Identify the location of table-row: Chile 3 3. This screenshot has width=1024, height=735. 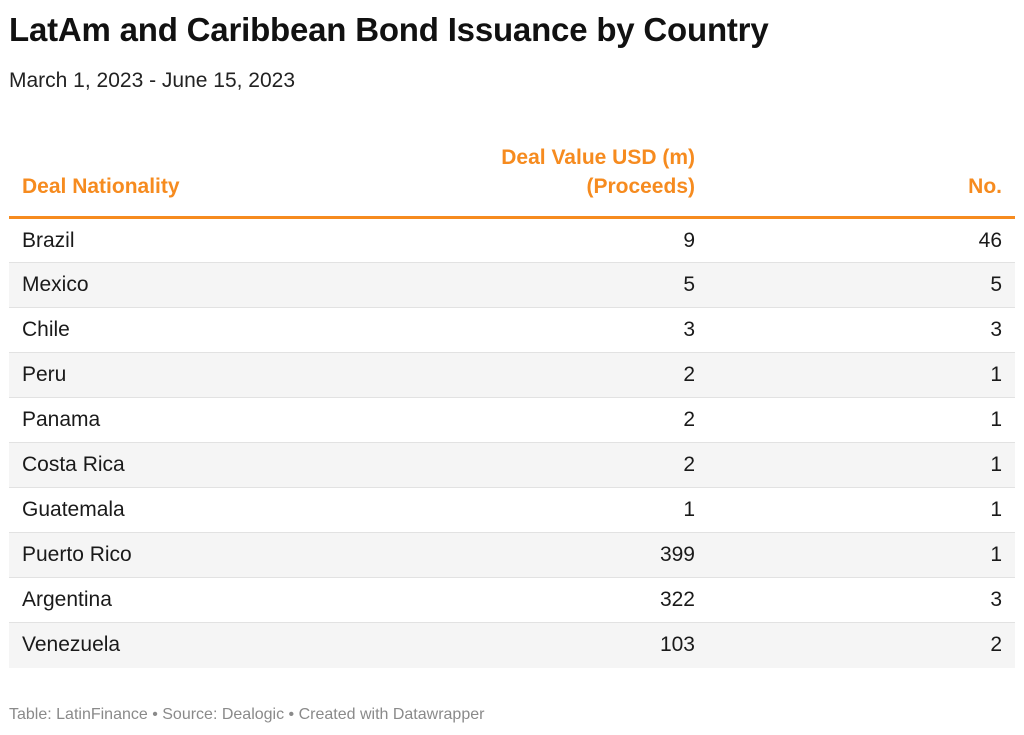
(512, 330).